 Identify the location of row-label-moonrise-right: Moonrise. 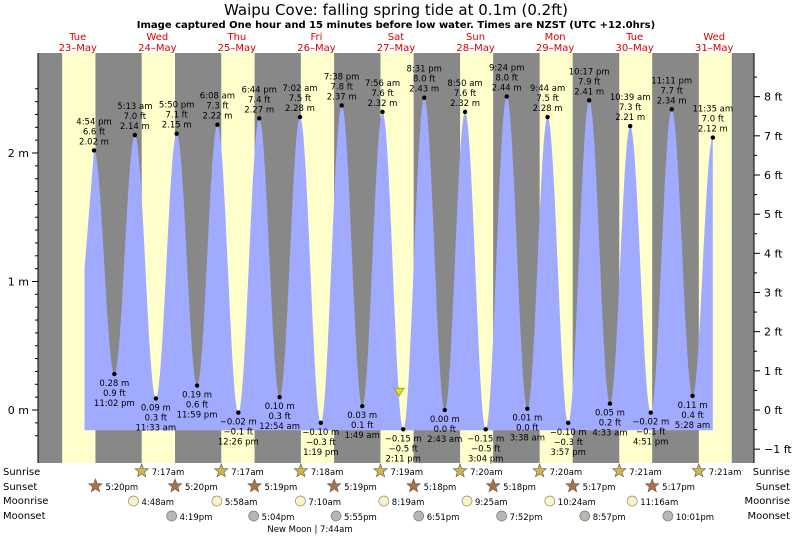
(767, 501).